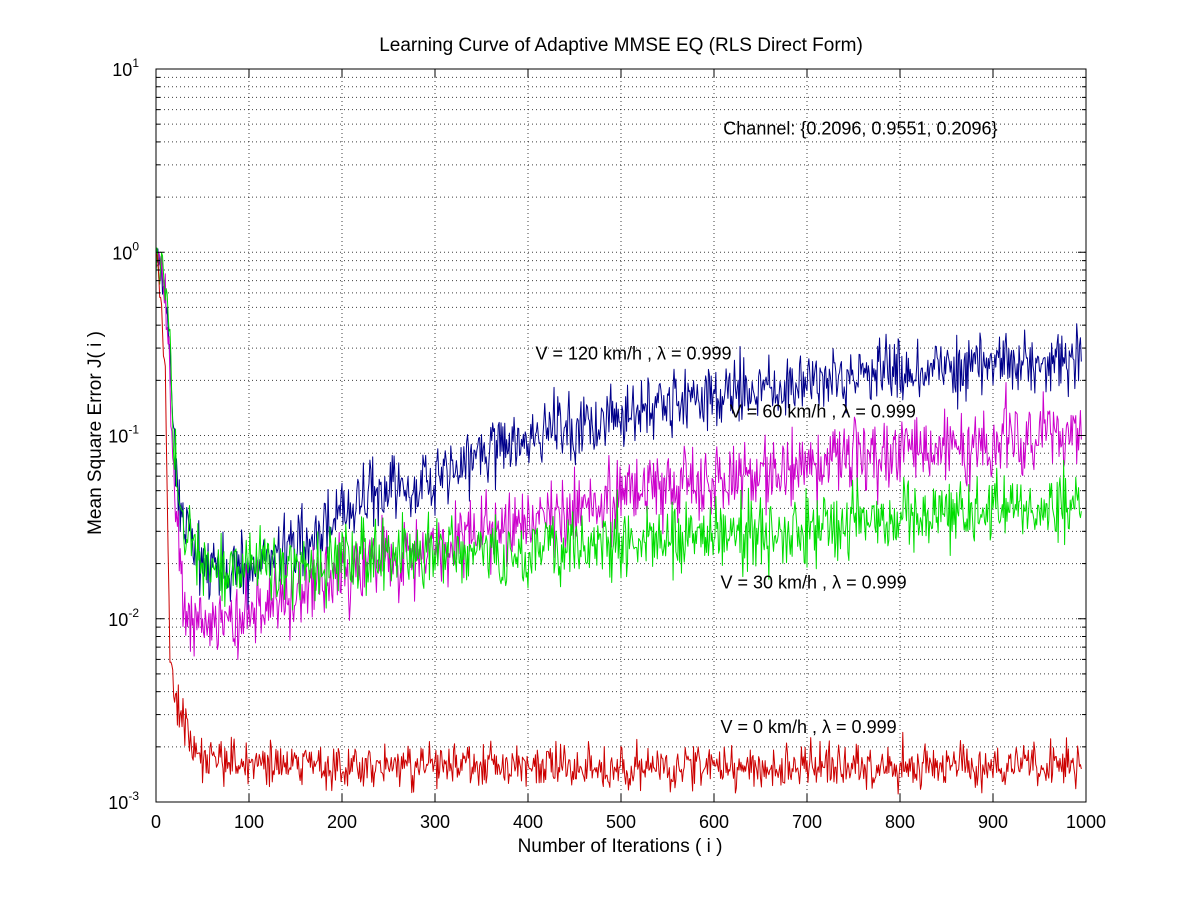  I want to click on x-tick-label: 800, so click(900, 822).